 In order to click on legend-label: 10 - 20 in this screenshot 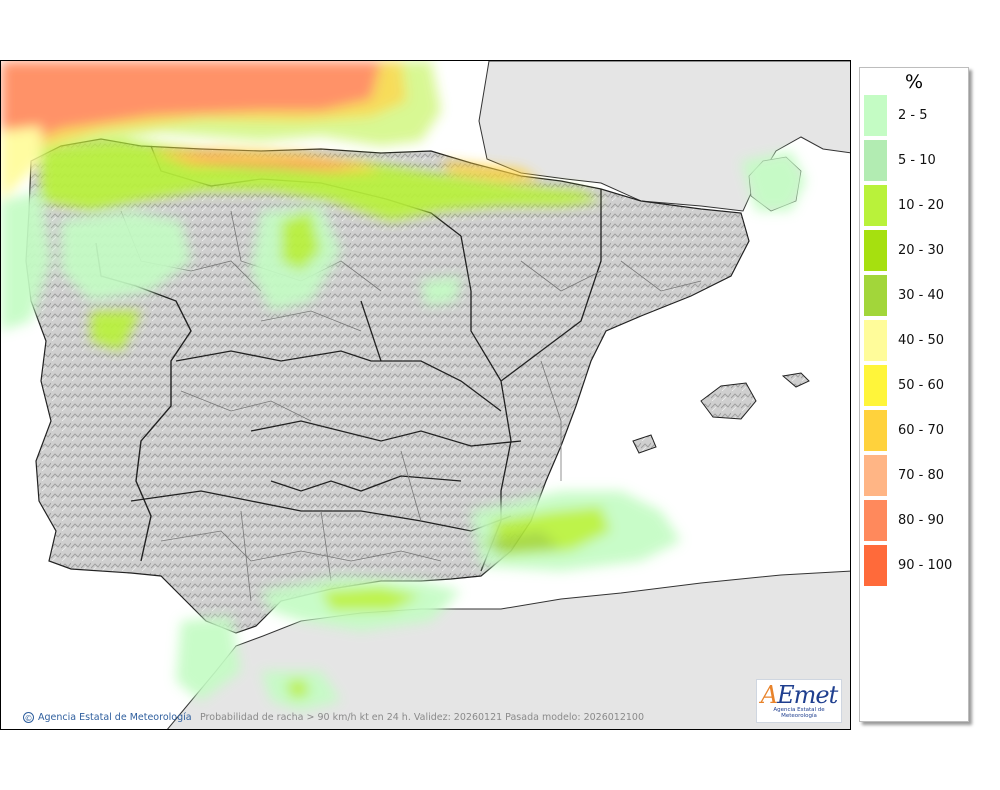, I will do `click(921, 205)`.